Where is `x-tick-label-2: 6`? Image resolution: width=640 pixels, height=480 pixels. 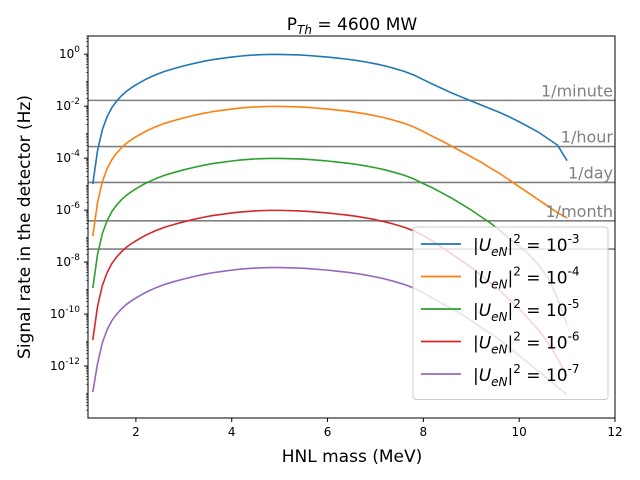
x-tick-label-2: 6 is located at coordinates (328, 432).